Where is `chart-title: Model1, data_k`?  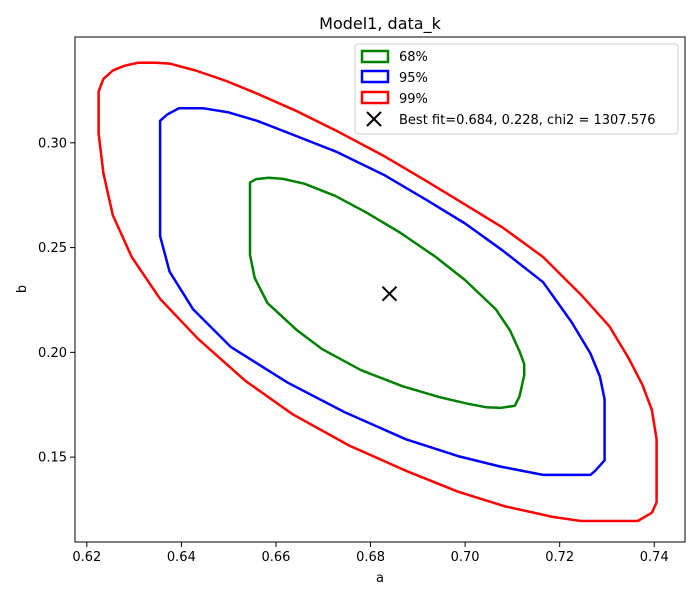
chart-title: Model1, data_k is located at coordinates (380, 24).